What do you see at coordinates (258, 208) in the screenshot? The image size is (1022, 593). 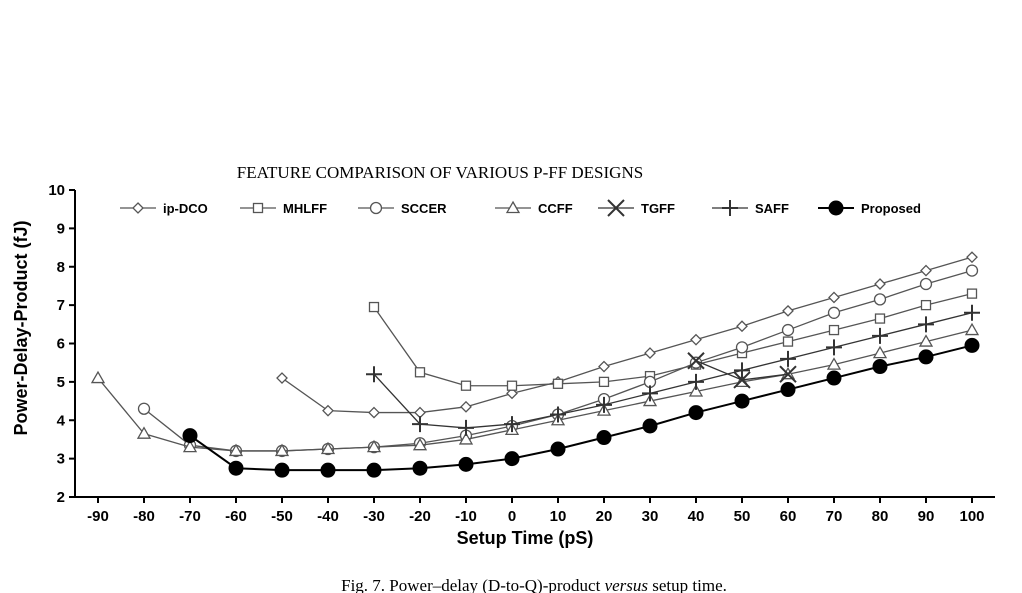 I see `legend-marker-mhlff` at bounding box center [258, 208].